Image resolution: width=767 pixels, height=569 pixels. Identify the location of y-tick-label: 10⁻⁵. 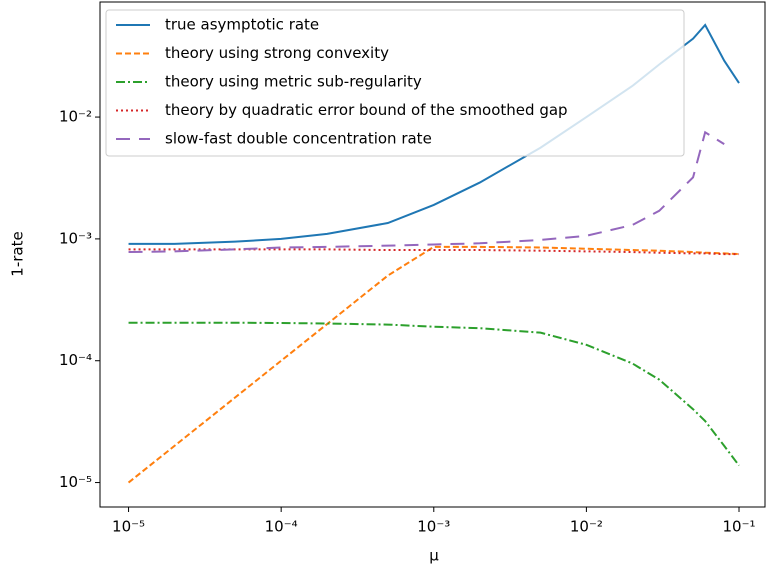
(75, 482).